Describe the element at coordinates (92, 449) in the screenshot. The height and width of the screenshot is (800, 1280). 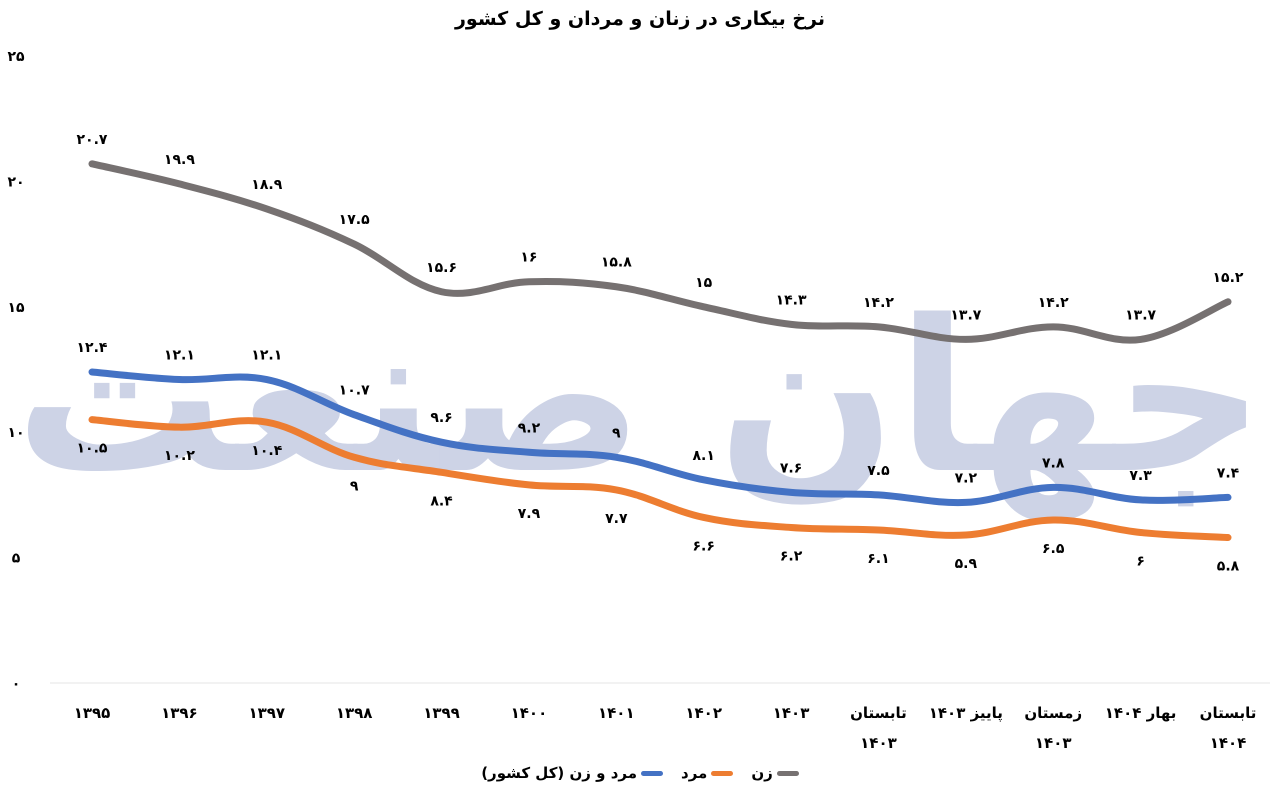
I see `series-men-data-label: ۱۰.۵` at that location.